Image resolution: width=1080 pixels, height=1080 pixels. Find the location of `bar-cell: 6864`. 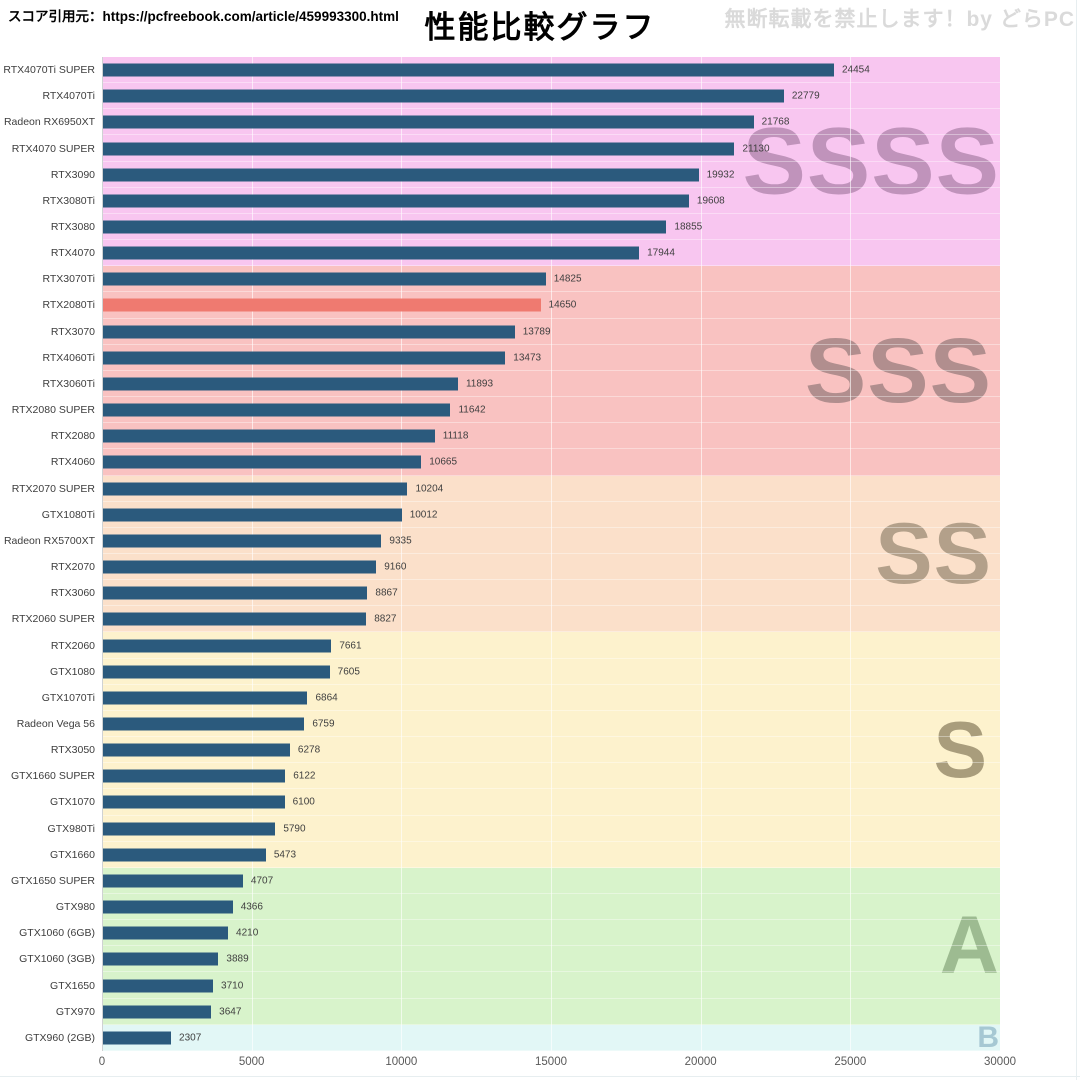

bar-cell: 6864 is located at coordinates (591, 698).